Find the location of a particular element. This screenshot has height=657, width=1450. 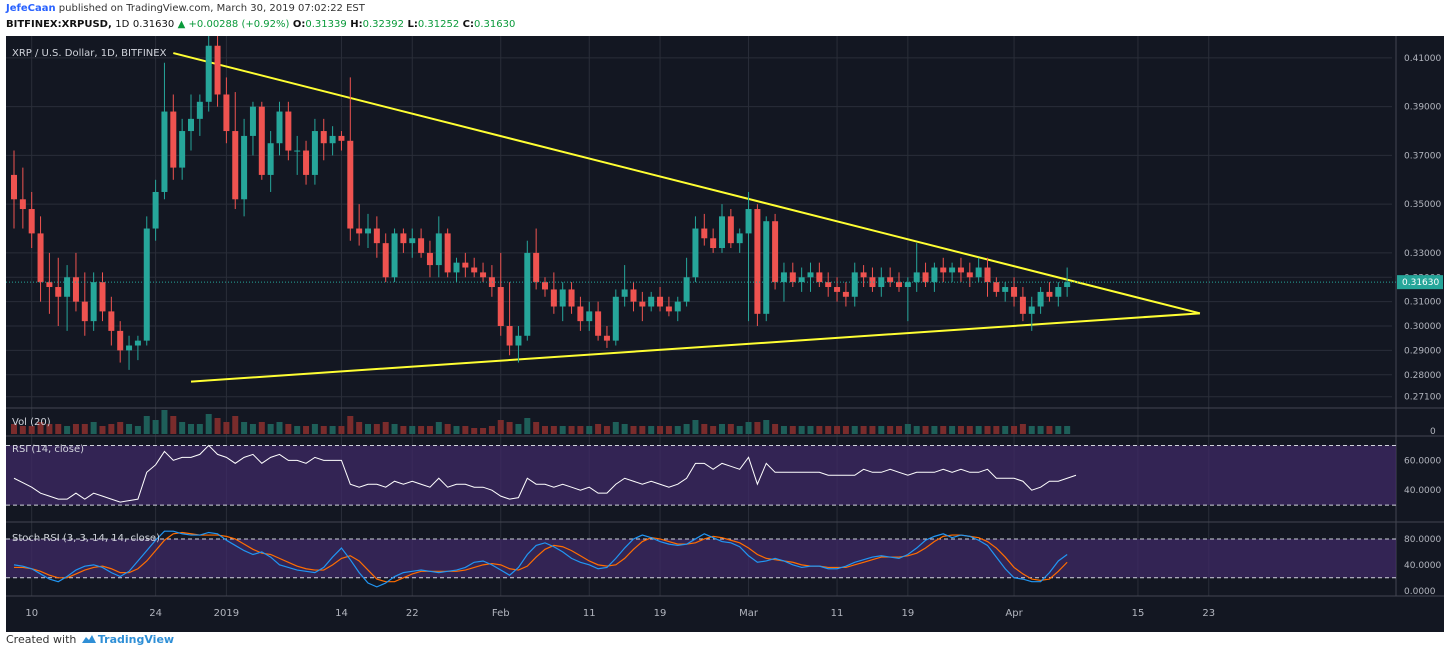

tradingview-logo-icon is located at coordinates (88, 639).